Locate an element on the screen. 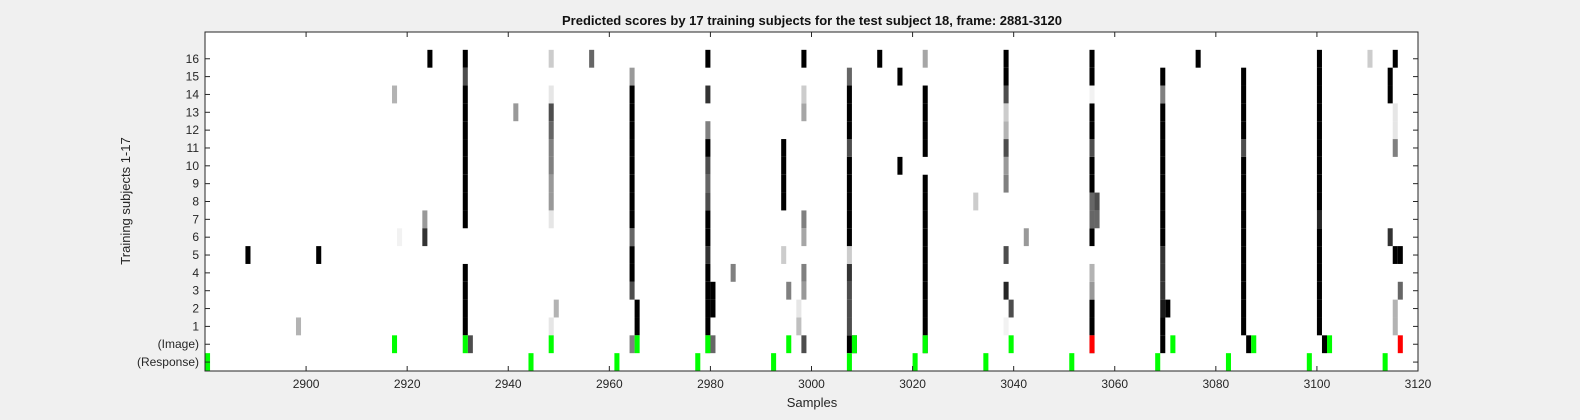  y-tick-label: 10 is located at coordinates (193, 166).